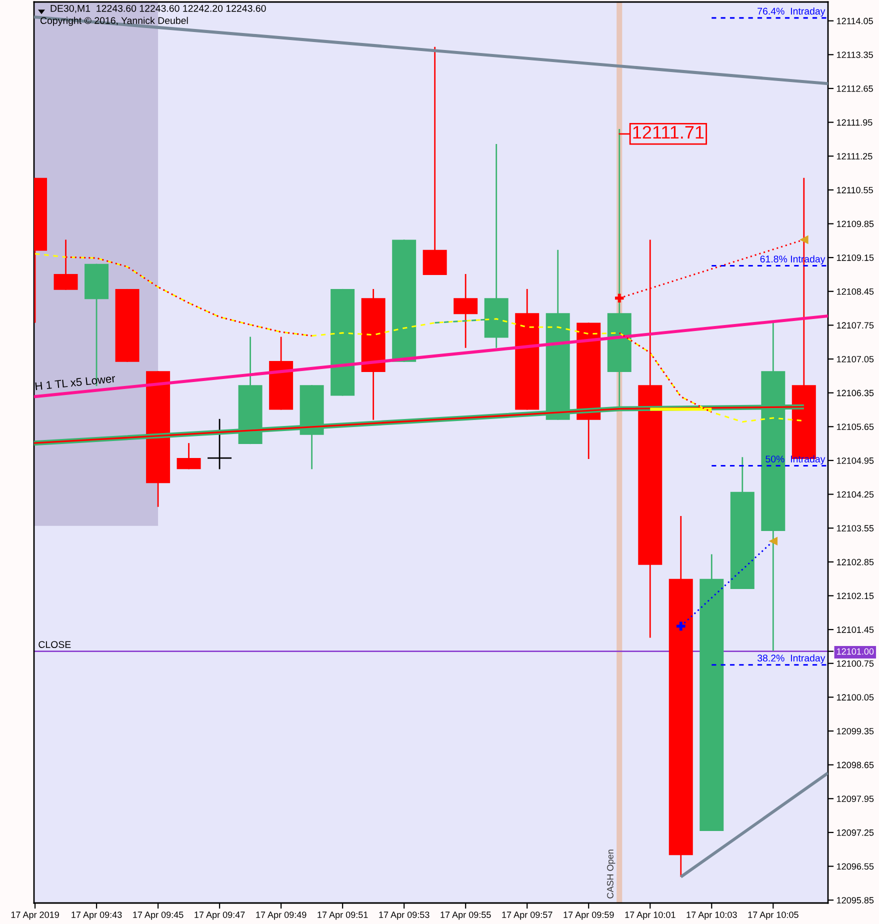 The height and width of the screenshot is (924, 879). I want to click on series-label: 76.4% Intraday, so click(792, 12).